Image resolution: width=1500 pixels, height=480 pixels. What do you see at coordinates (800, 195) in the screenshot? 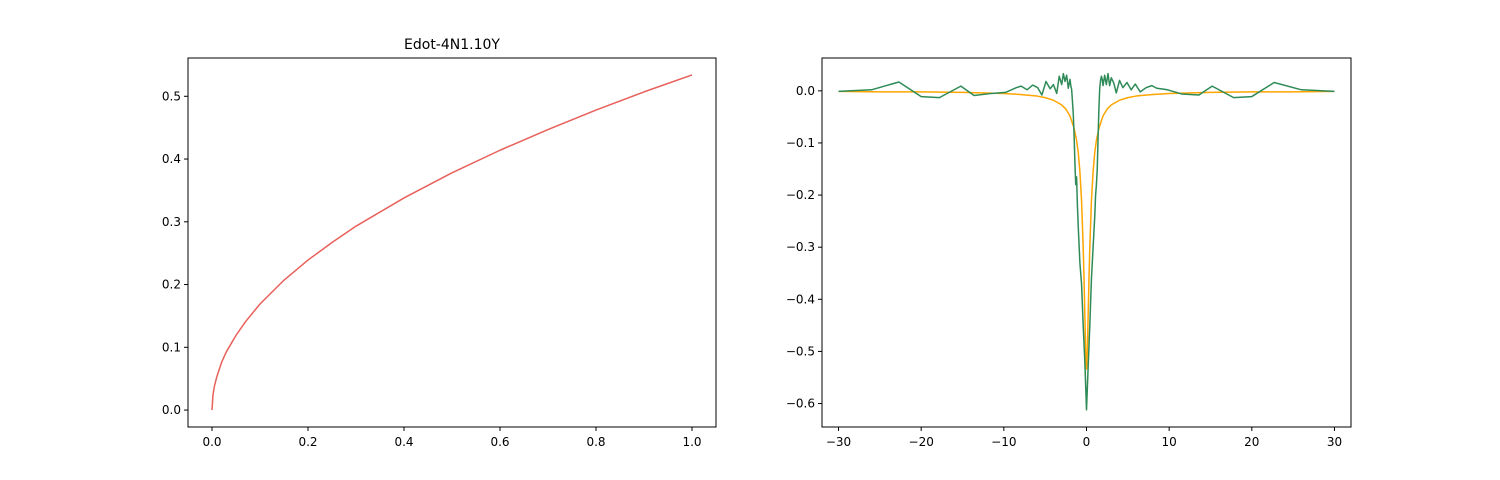
I see `y-tick-label: −0.2` at bounding box center [800, 195].